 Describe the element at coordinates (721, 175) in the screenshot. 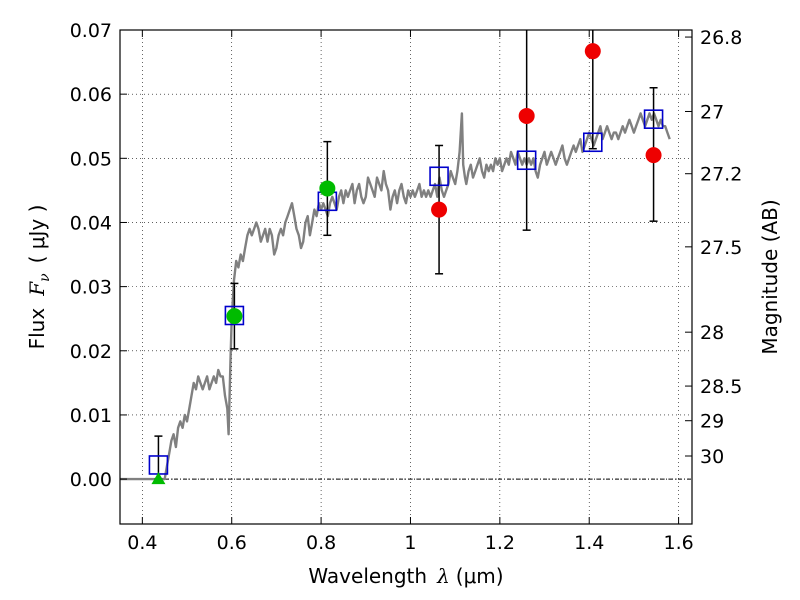

I see `y2-tick-label: 27.2` at that location.